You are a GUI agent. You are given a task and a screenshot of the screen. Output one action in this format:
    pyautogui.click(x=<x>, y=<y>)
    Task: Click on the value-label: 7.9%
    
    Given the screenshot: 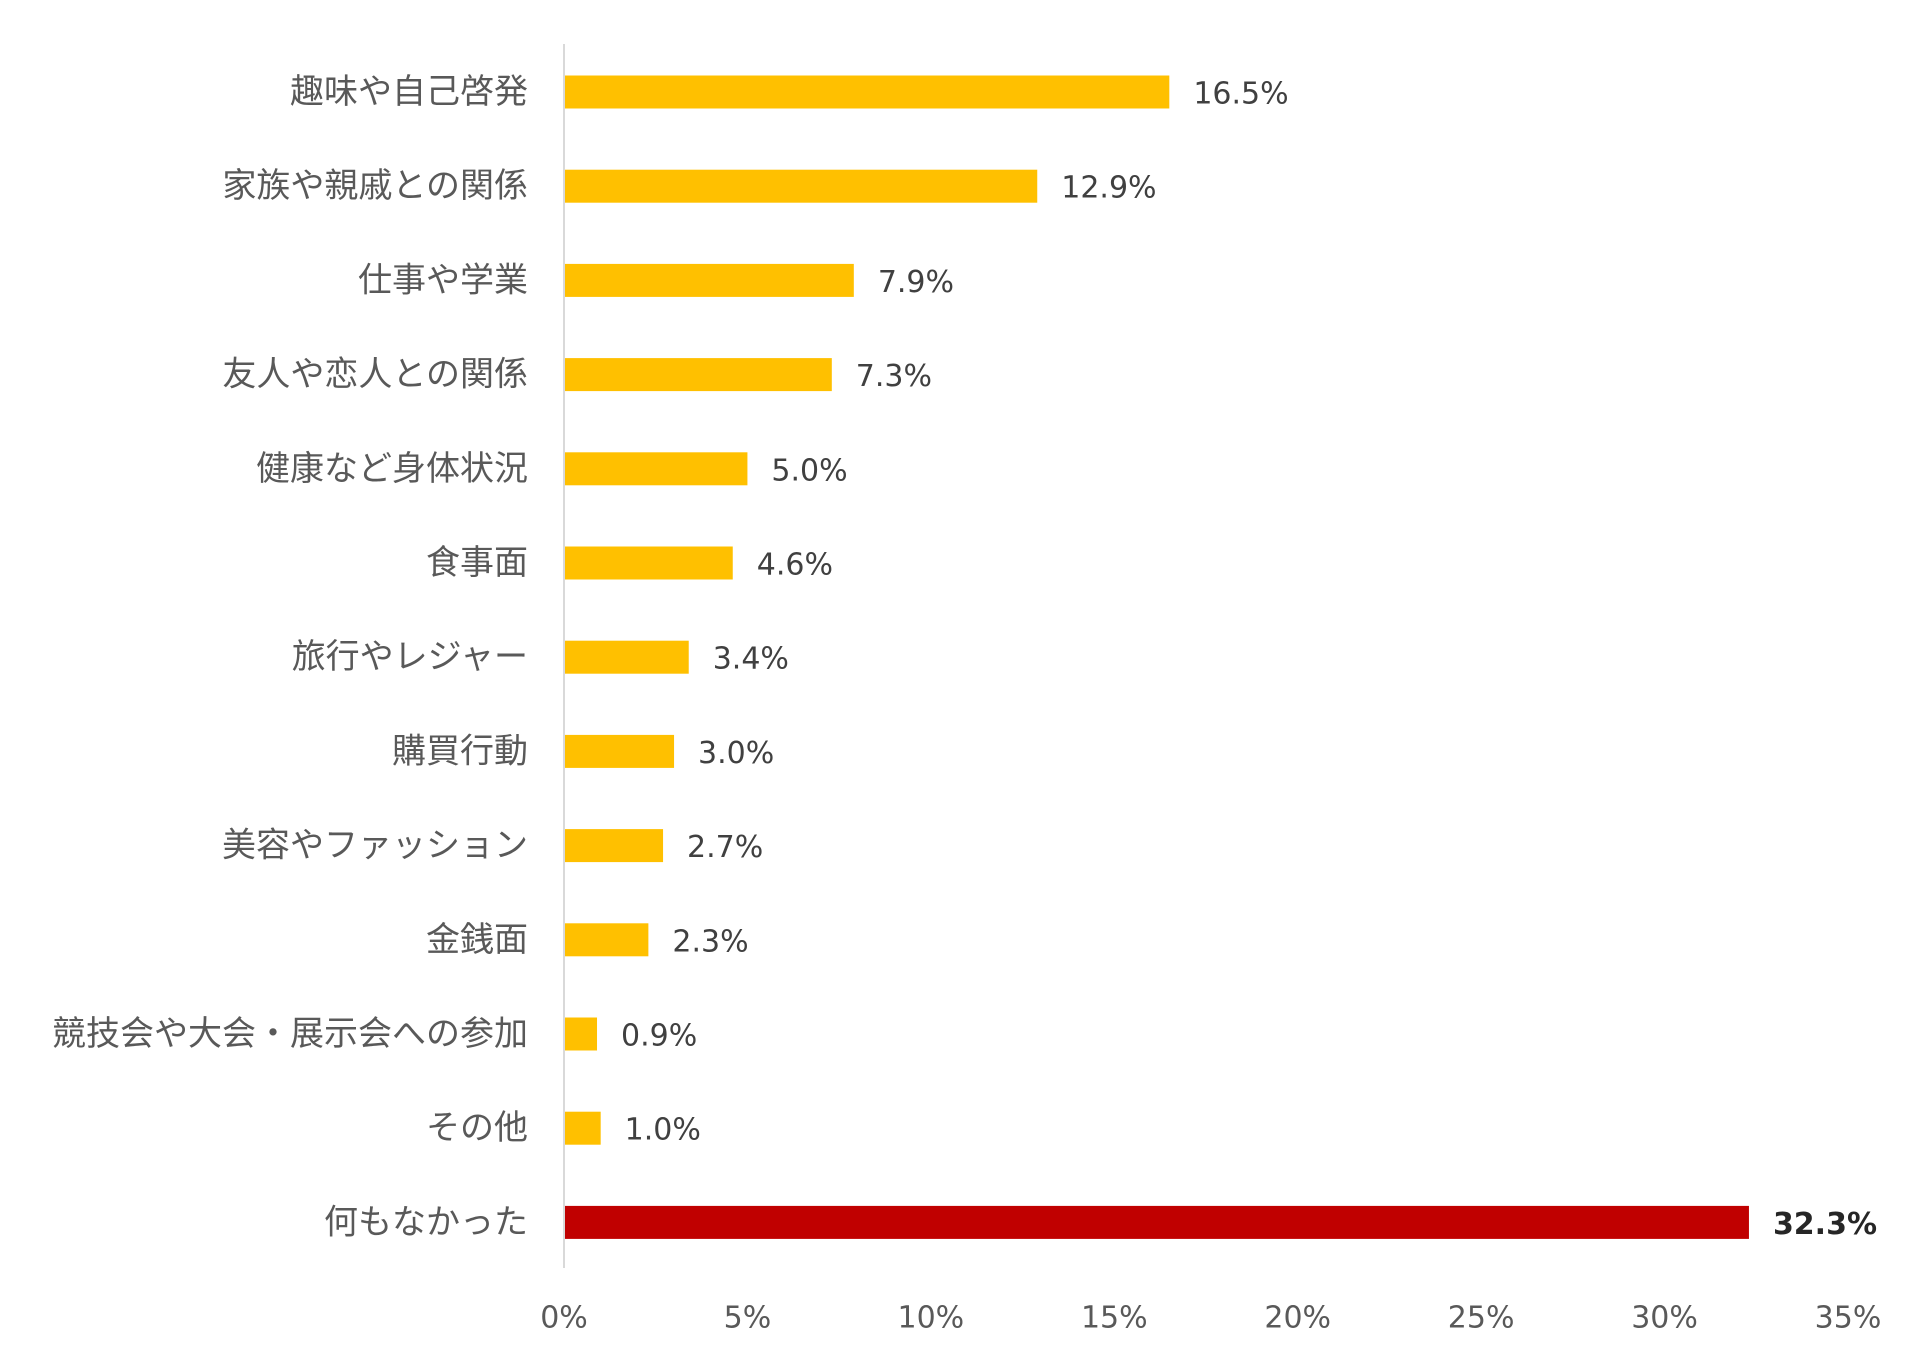 What is the action you would take?
    pyautogui.click(x=916, y=282)
    